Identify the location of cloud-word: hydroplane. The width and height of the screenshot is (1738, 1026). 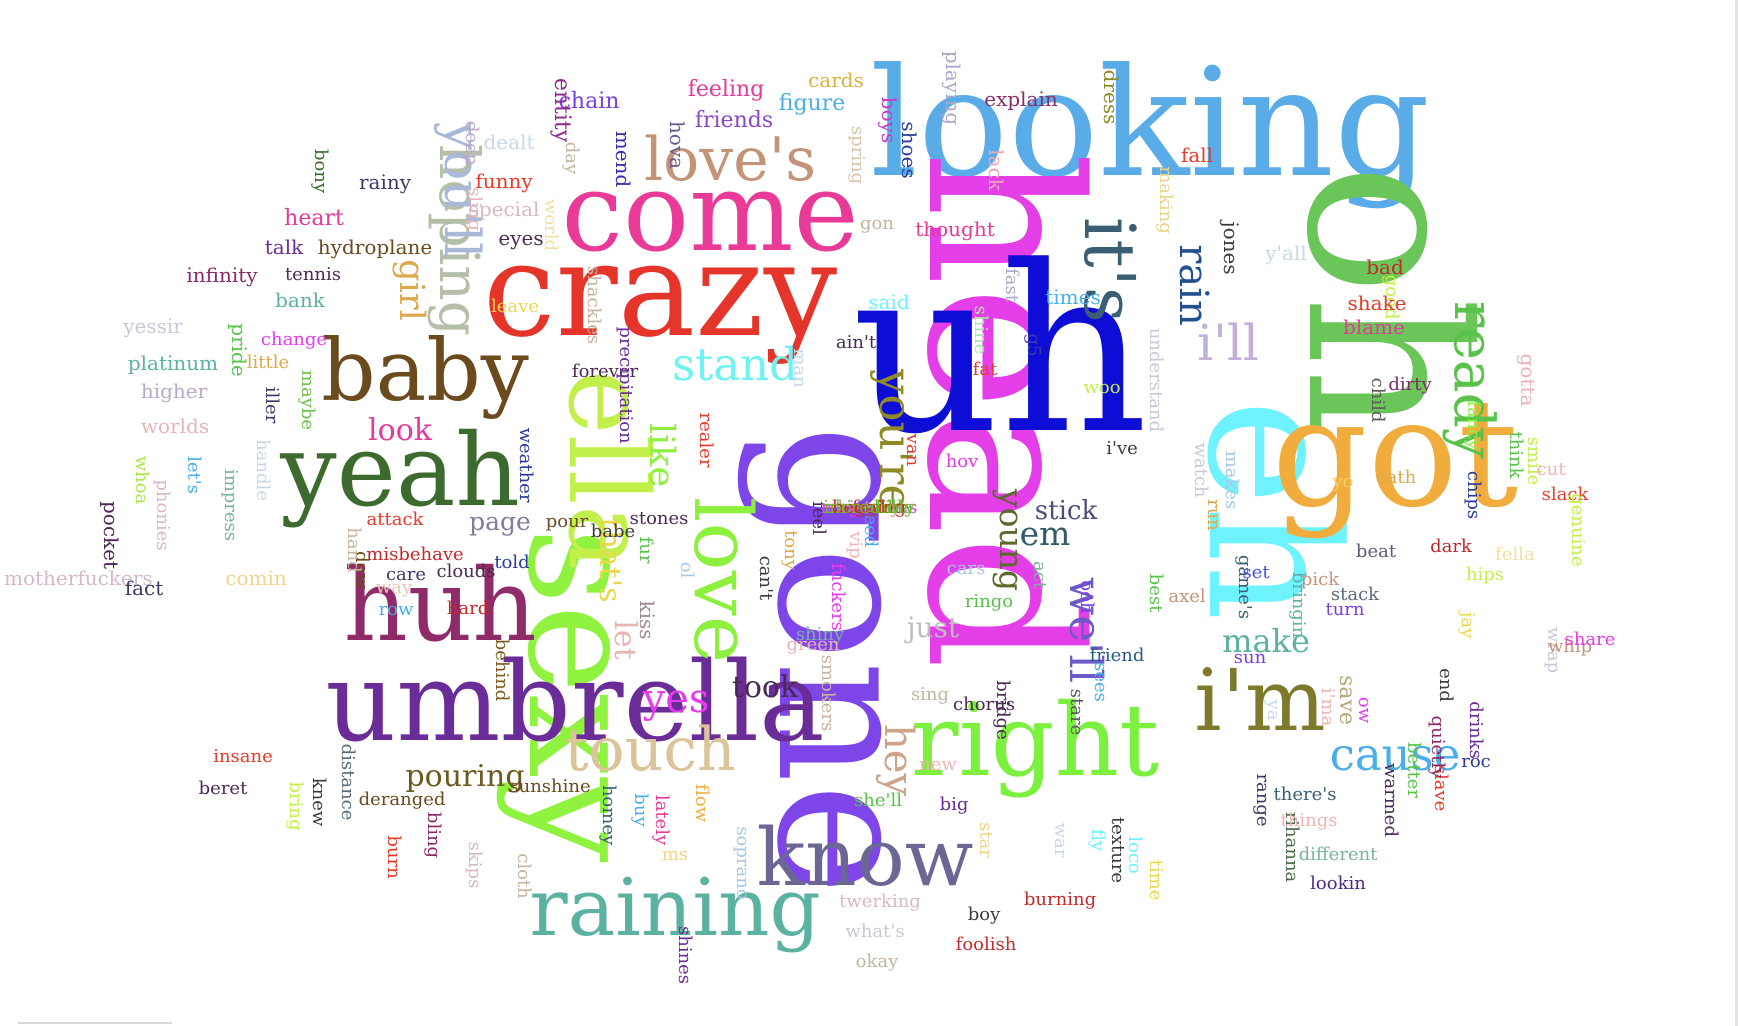
(375, 247).